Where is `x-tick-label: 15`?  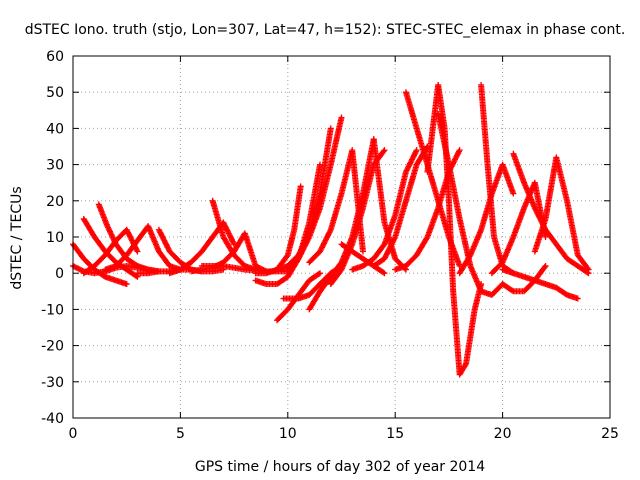
x-tick-label: 15 is located at coordinates (395, 434).